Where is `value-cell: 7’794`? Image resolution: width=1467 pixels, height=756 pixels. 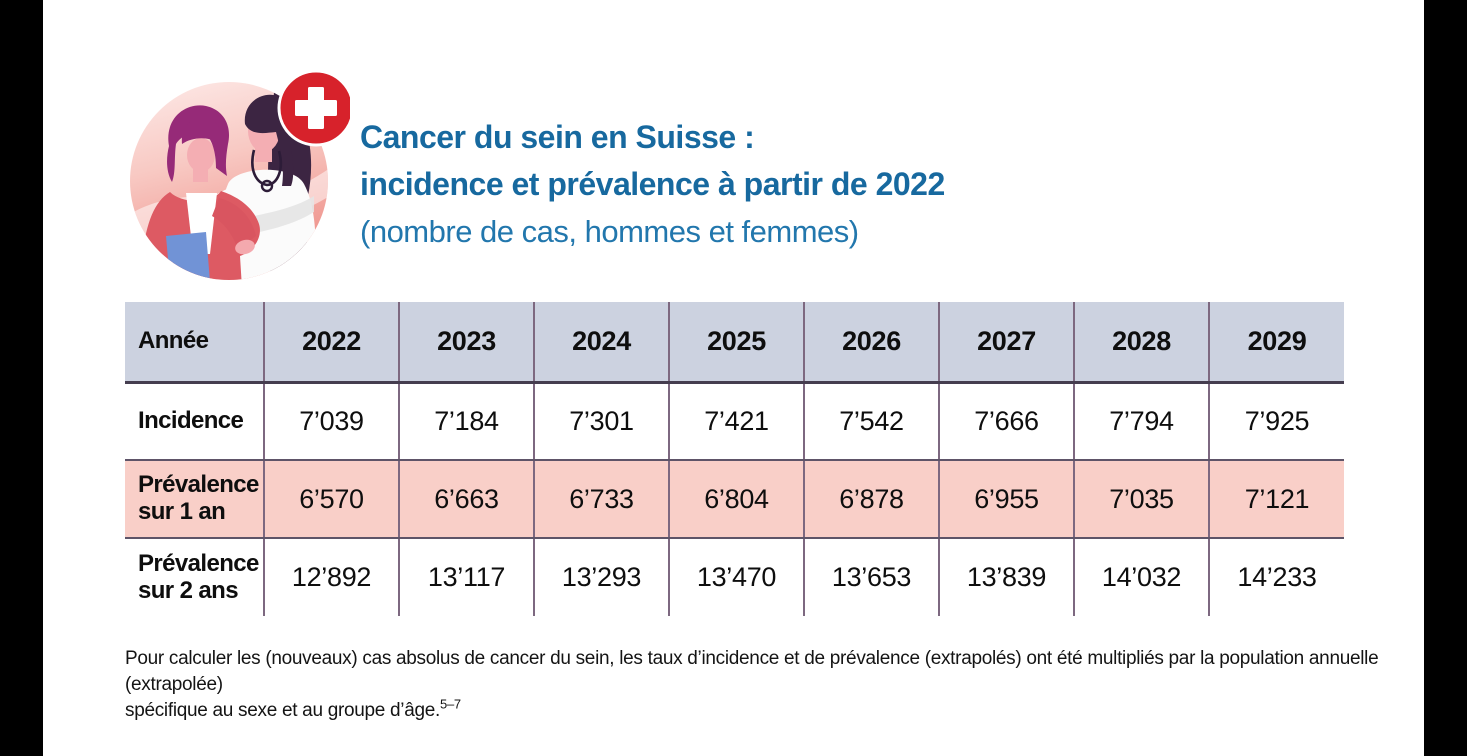 value-cell: 7’794 is located at coordinates (1141, 421).